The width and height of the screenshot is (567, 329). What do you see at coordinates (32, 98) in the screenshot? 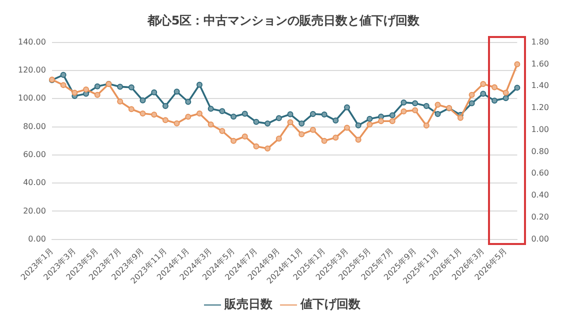
I see `y-tick-label: 100.00` at bounding box center [32, 98].